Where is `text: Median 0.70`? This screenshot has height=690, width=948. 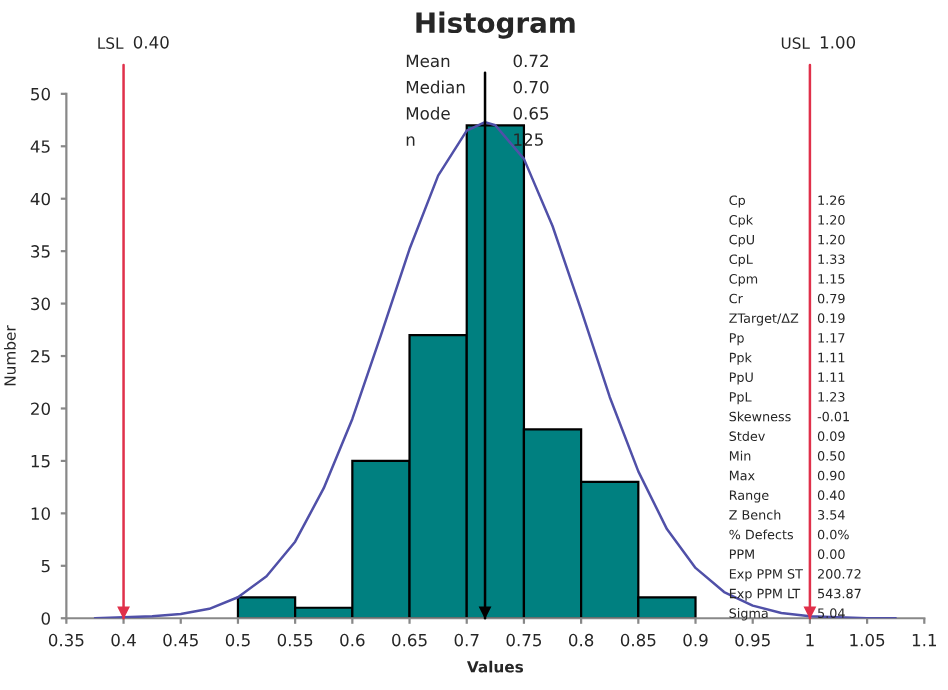 text: Median 0.70 is located at coordinates (477, 87).